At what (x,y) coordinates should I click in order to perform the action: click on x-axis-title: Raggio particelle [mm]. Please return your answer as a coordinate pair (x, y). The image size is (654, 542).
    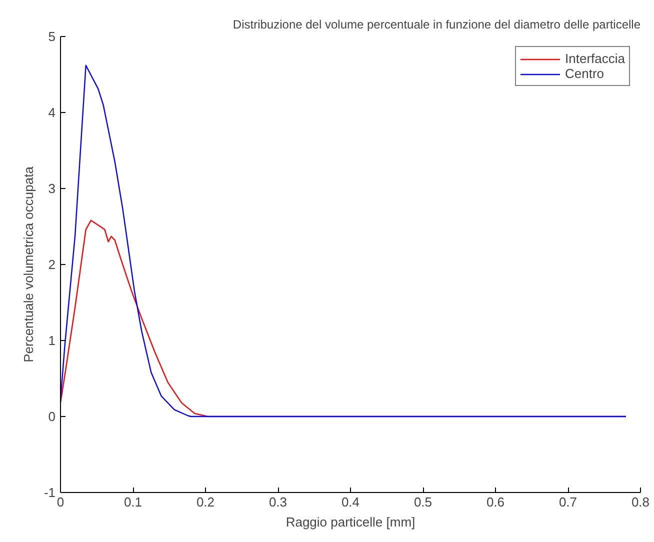
    Looking at the image, I should click on (351, 522).